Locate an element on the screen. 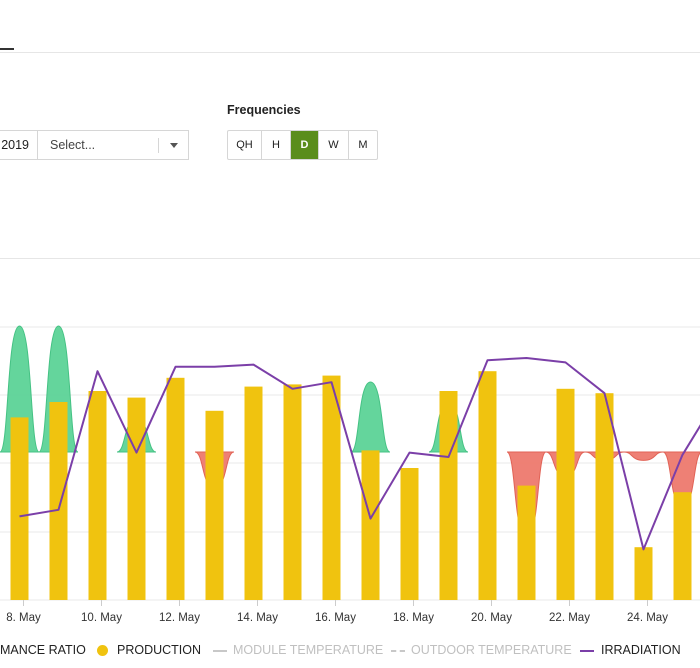 This screenshot has width=700, height=668. x-tick-label: 20. May is located at coordinates (491, 618).